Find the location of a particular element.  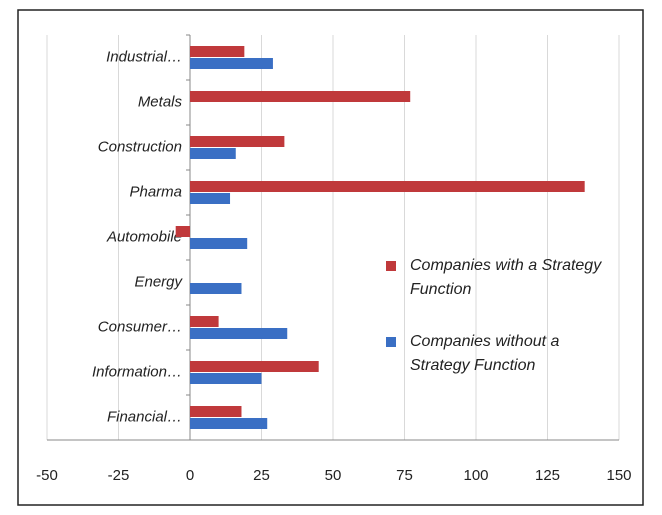

x-tick-label: 100 is located at coordinates (475, 475).